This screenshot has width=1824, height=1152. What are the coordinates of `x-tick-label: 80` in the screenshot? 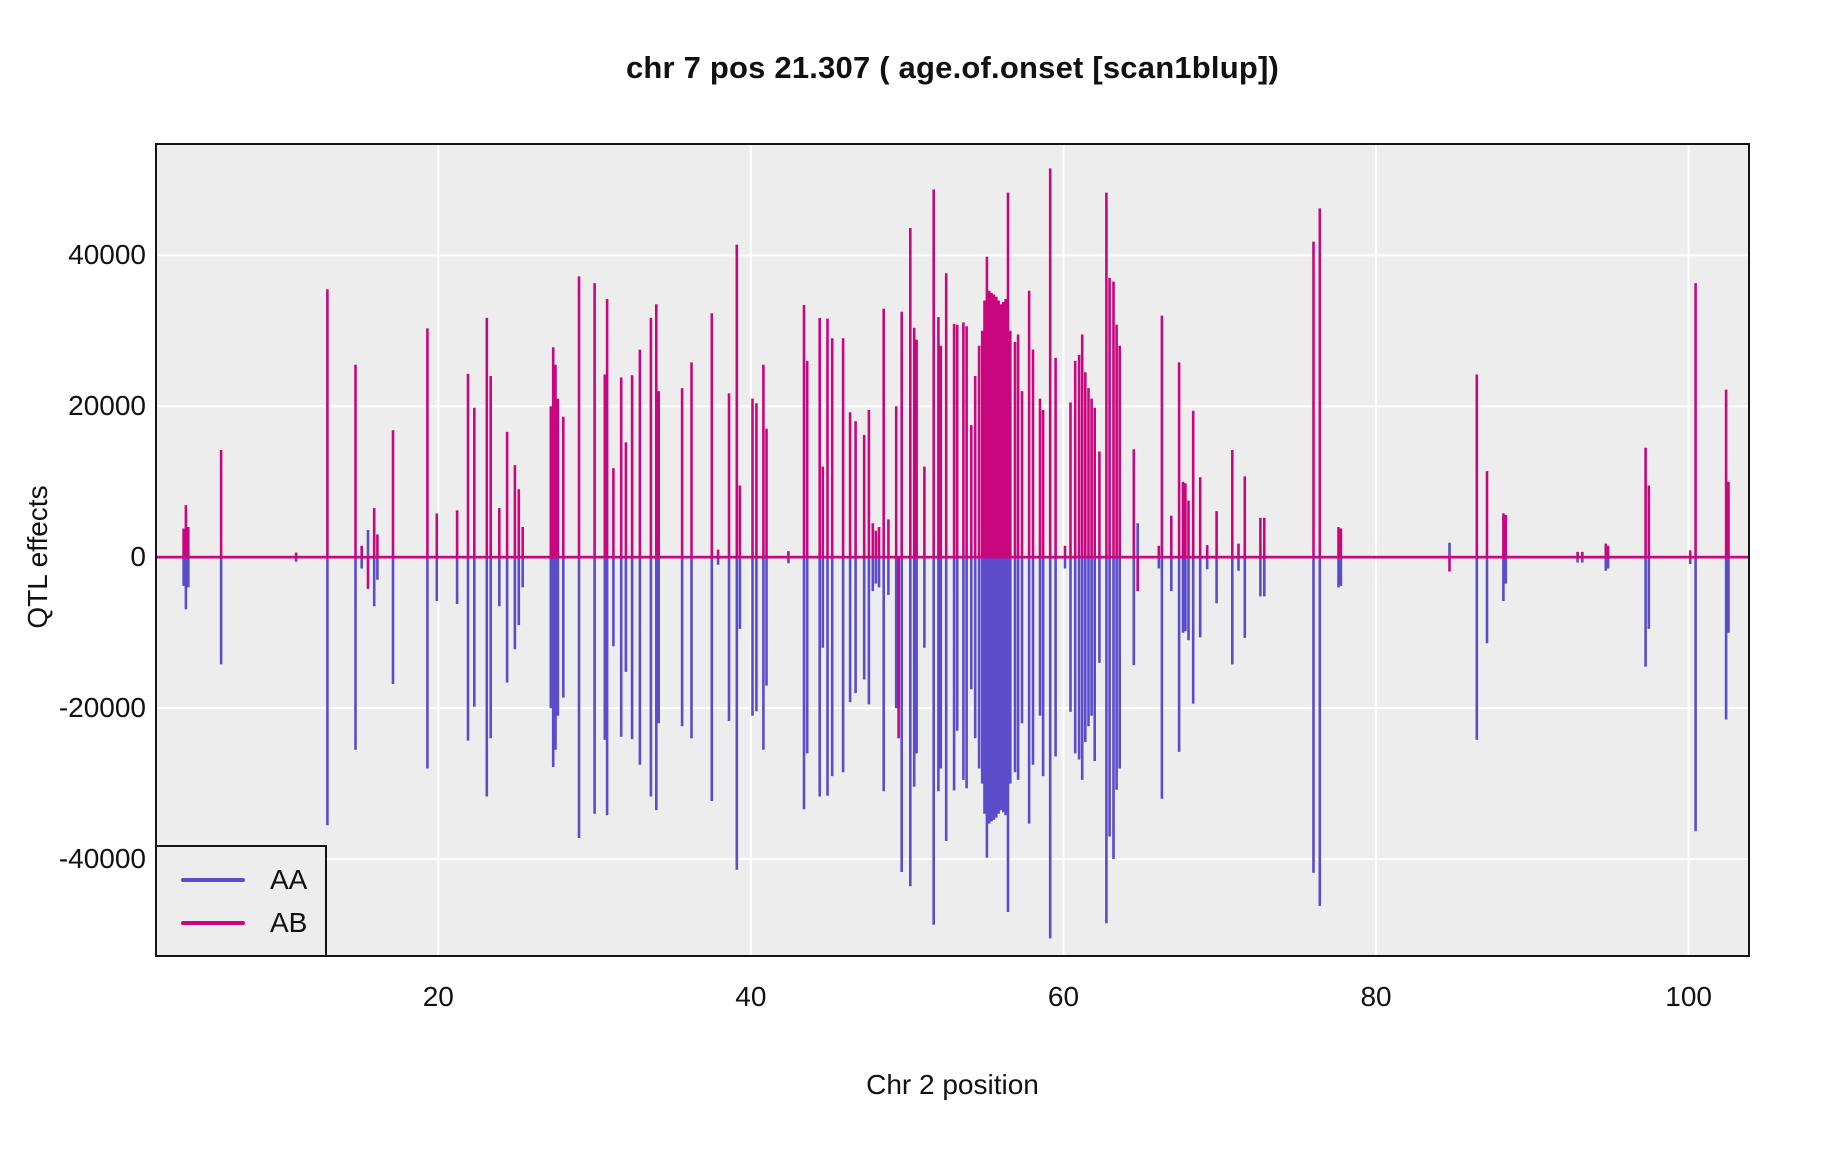 It's located at (1376, 996).